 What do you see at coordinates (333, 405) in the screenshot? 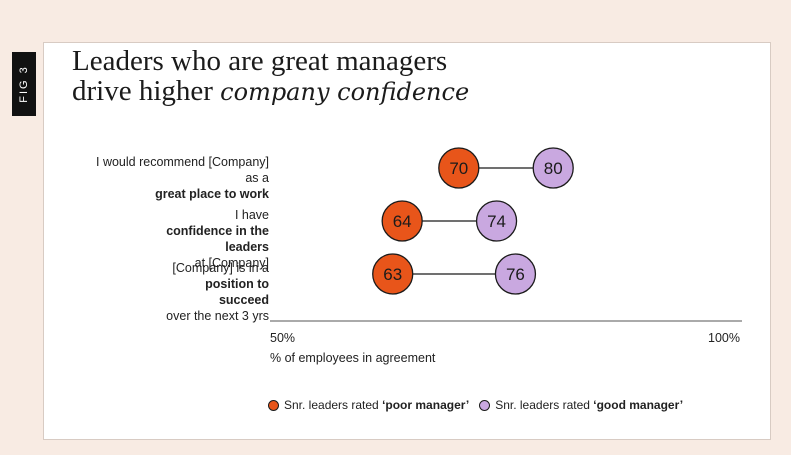
I see `legend-poor-plain: Snr. leaders rated` at bounding box center [333, 405].